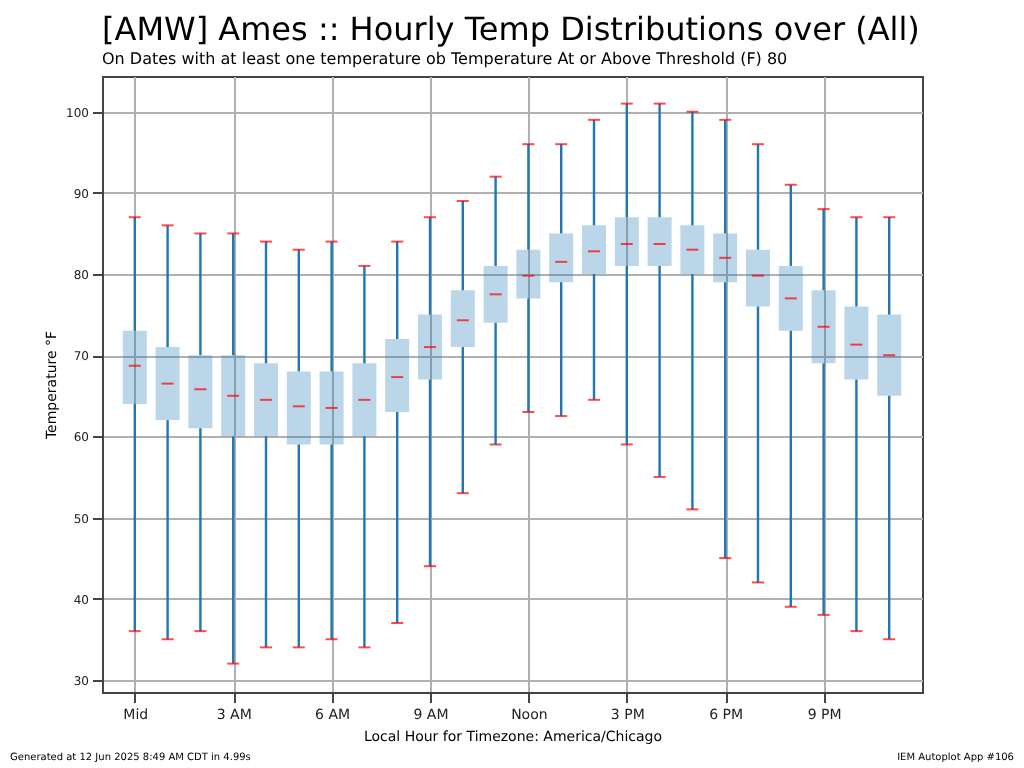 This screenshot has height=768, width=1024. Describe the element at coordinates (445, 59) in the screenshot. I see `chart-subtitle: On Dates with at least one temperature ob Temperature At or Above Threshold (F) 80` at that location.